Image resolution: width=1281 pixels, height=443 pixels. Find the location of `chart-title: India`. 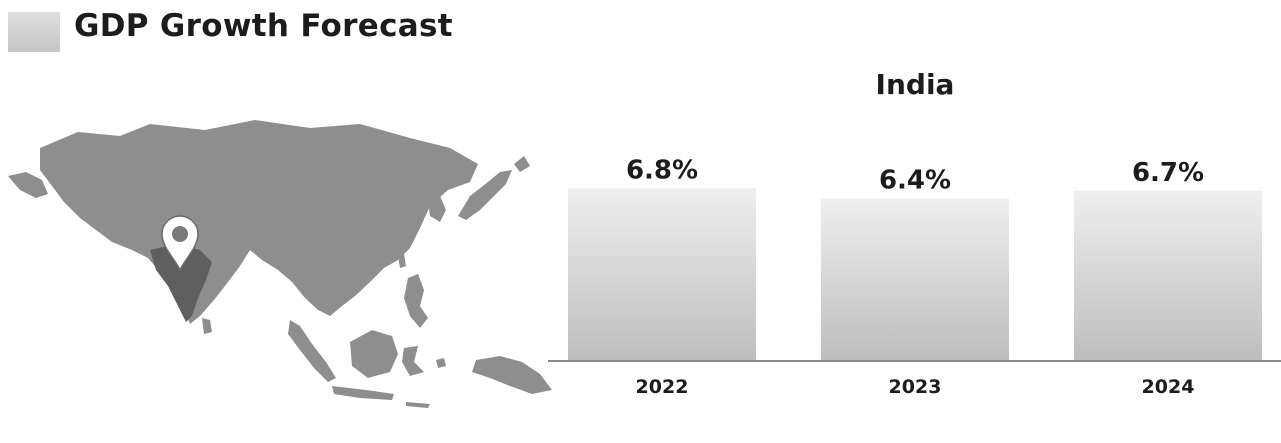

chart-title: India is located at coordinates (915, 84).